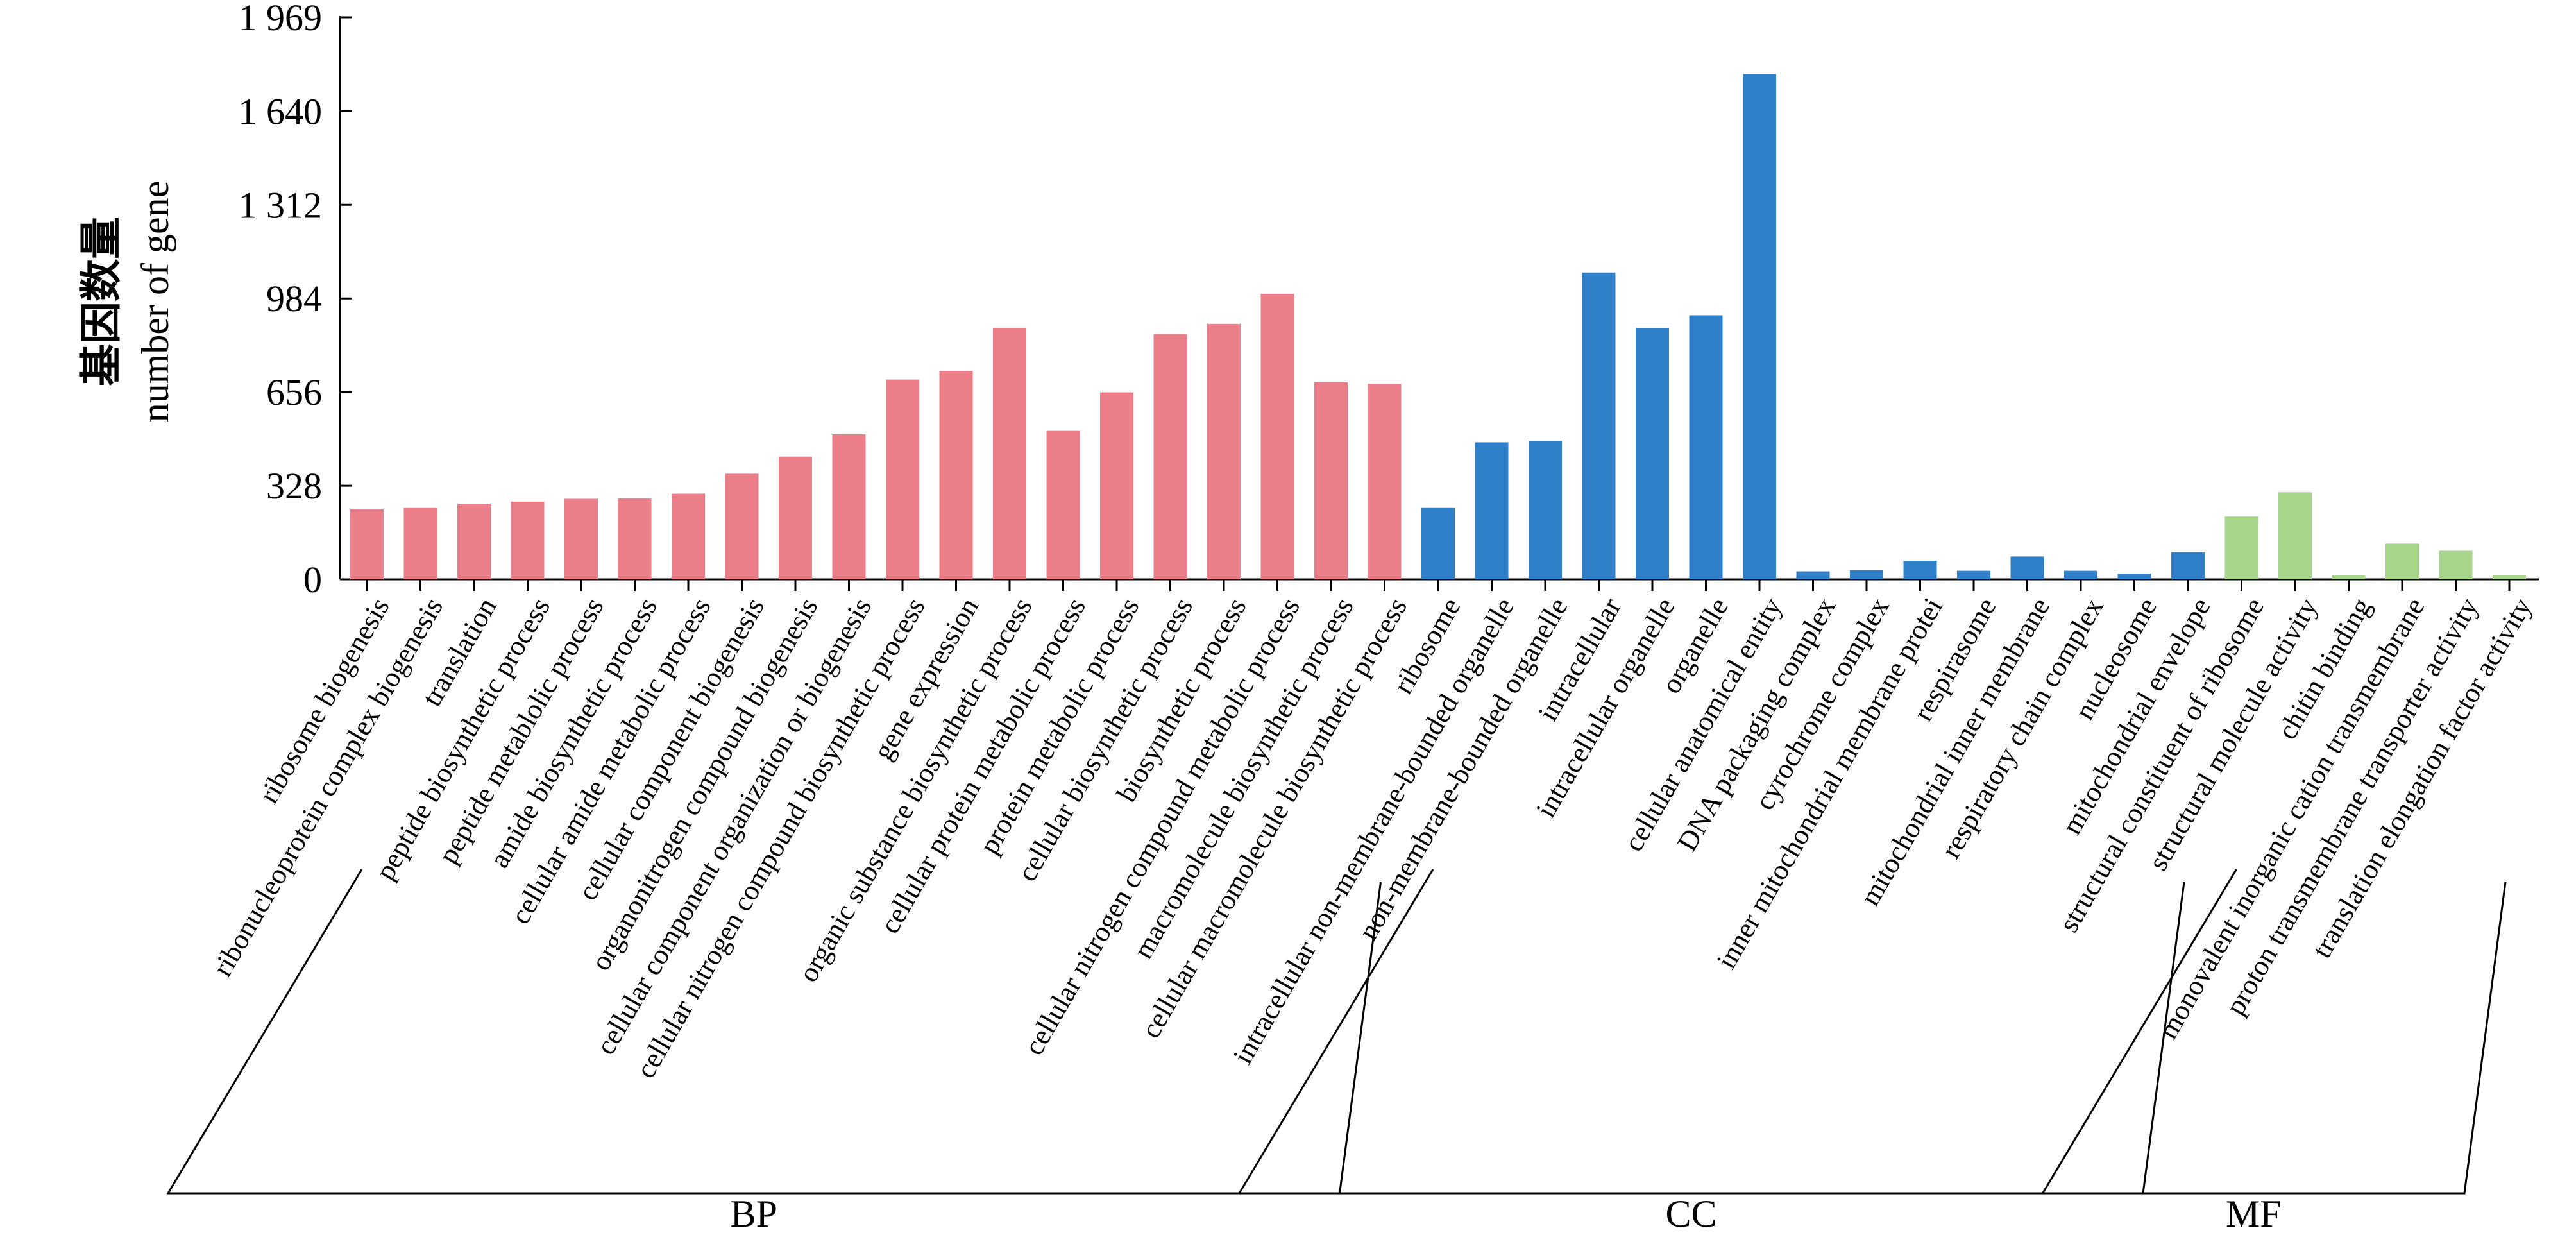  What do you see at coordinates (281, 205) in the screenshot?
I see `y-tick-label: 1 312` at bounding box center [281, 205].